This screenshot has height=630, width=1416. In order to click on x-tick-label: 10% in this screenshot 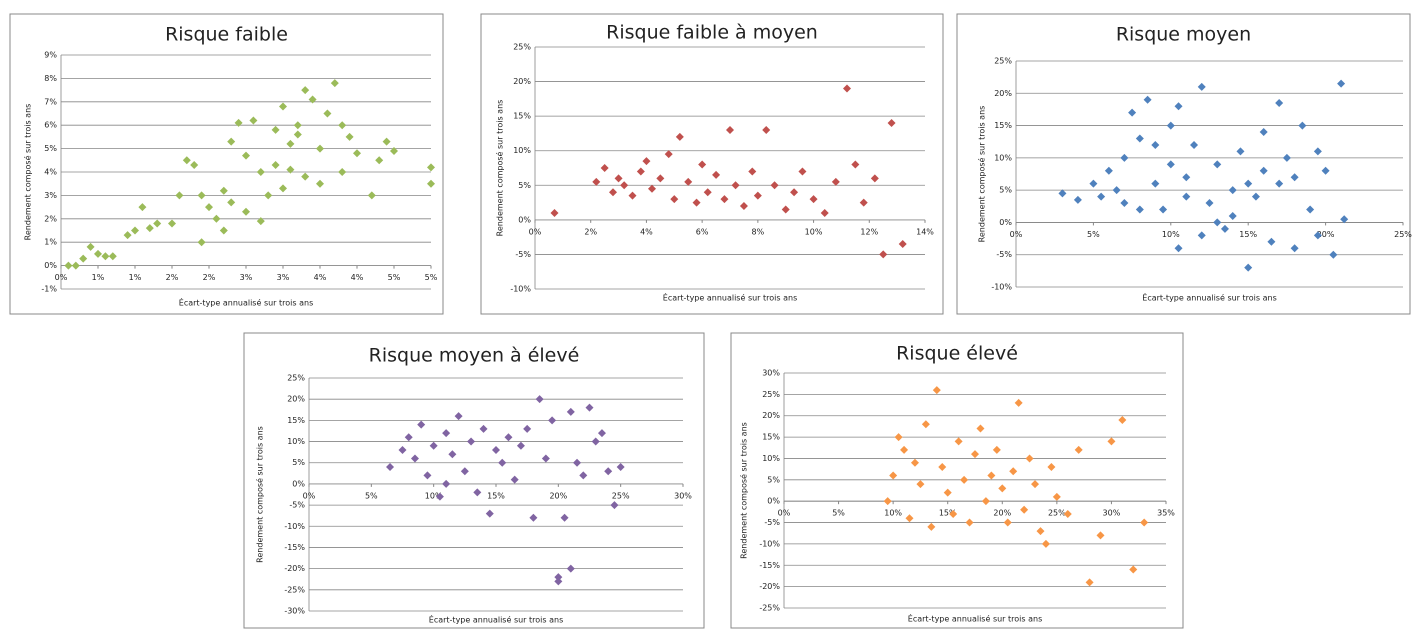, I will do `click(1171, 234)`.